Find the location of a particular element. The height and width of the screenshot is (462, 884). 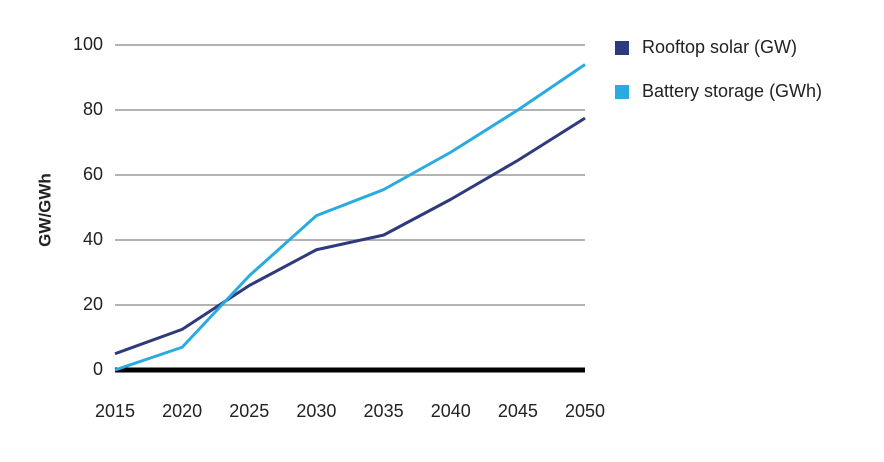

x-tick-label: 2030 is located at coordinates (316, 411).